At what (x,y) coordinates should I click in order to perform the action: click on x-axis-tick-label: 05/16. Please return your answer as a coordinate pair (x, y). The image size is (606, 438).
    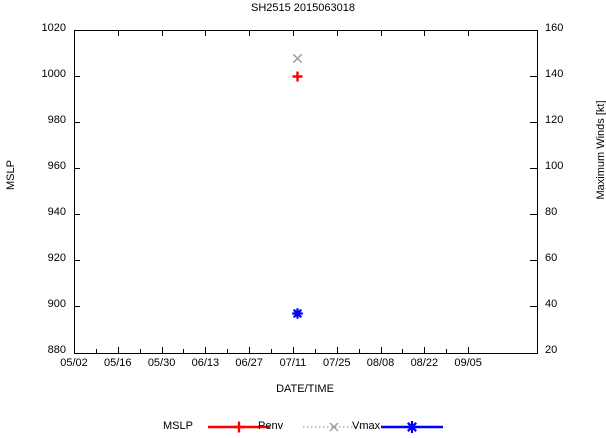
    Looking at the image, I should click on (118, 363).